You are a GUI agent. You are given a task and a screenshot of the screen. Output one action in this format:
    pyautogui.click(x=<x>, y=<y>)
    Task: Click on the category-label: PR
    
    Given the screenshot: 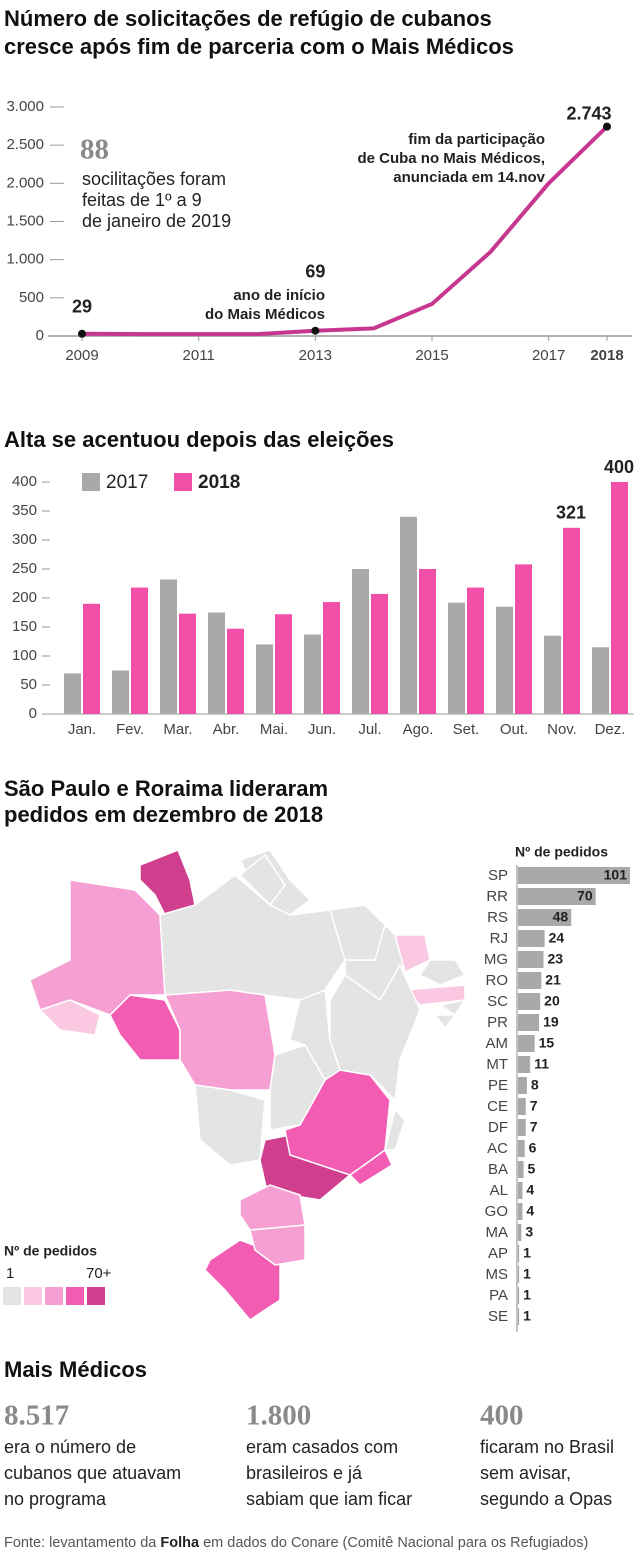 What is the action you would take?
    pyautogui.click(x=497, y=1022)
    